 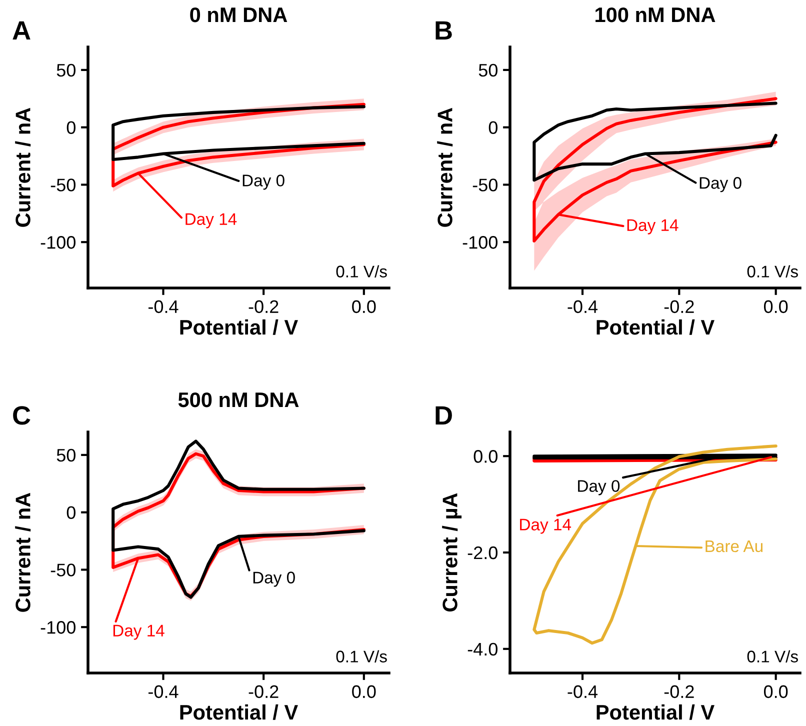 What do you see at coordinates (274, 579) in the screenshot?
I see `legend-label: Day 0` at bounding box center [274, 579].